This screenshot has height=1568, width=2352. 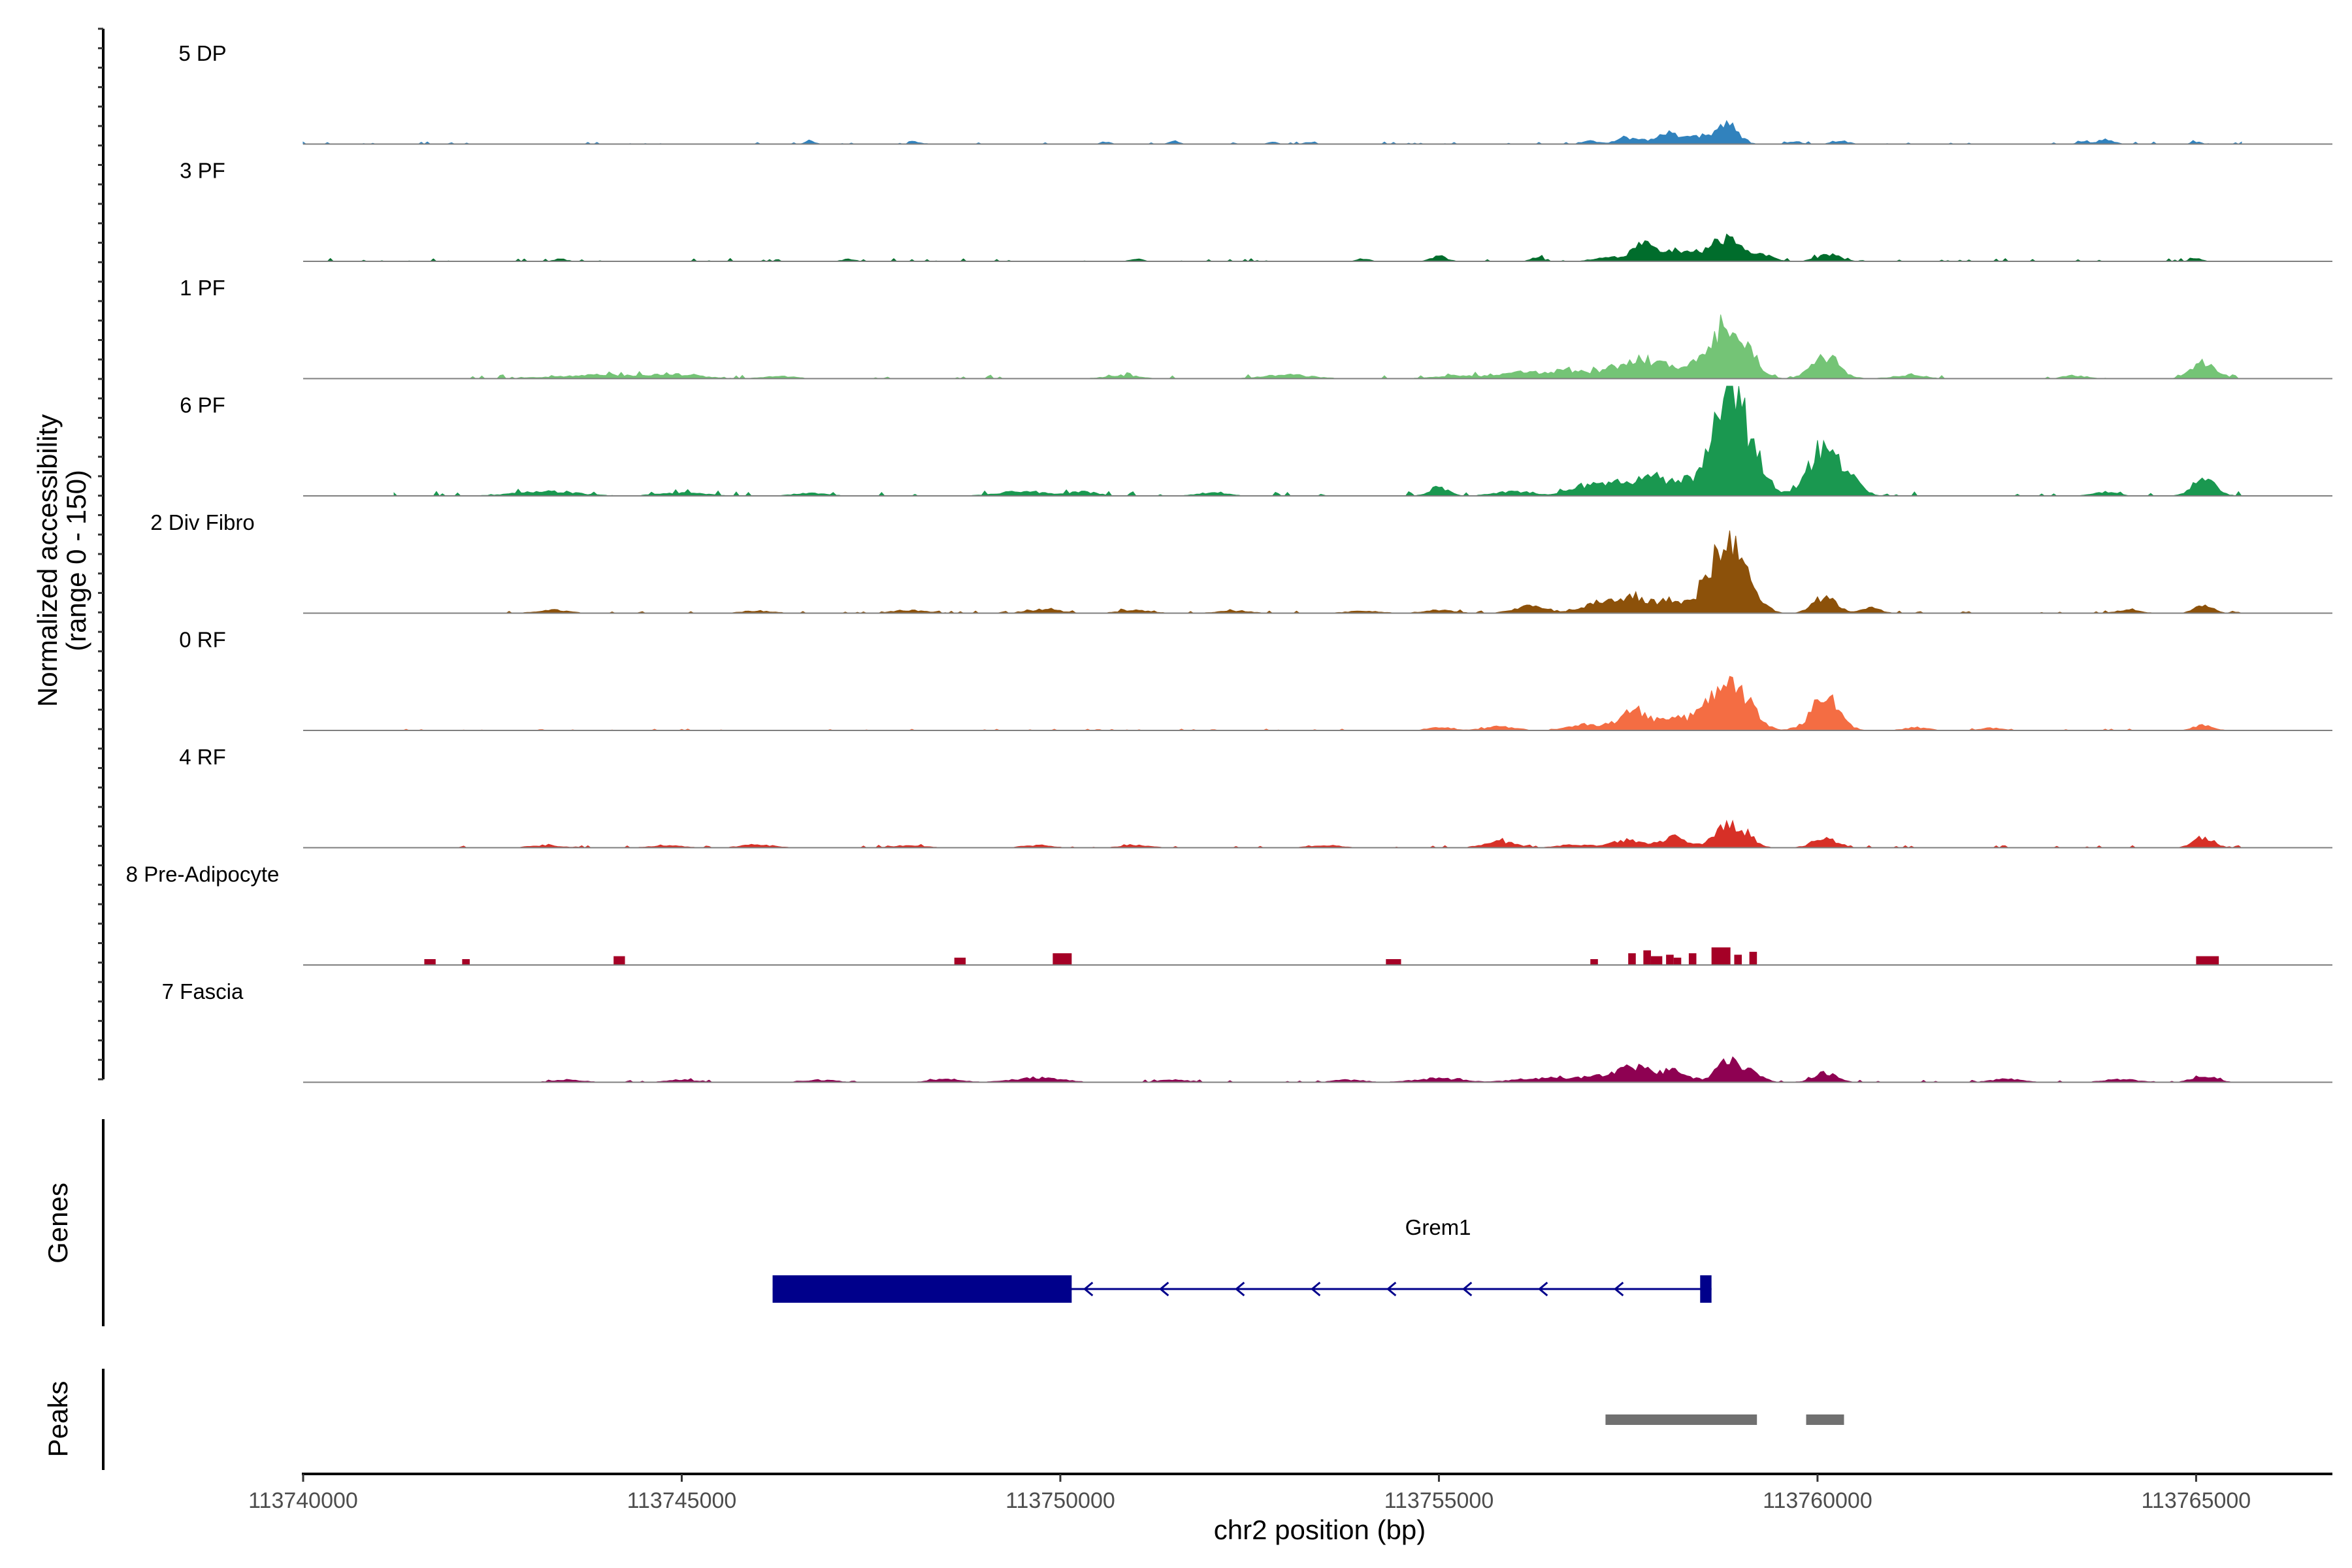 What do you see at coordinates (303, 1500) in the screenshot?
I see `x-tick-label: 113740000` at bounding box center [303, 1500].